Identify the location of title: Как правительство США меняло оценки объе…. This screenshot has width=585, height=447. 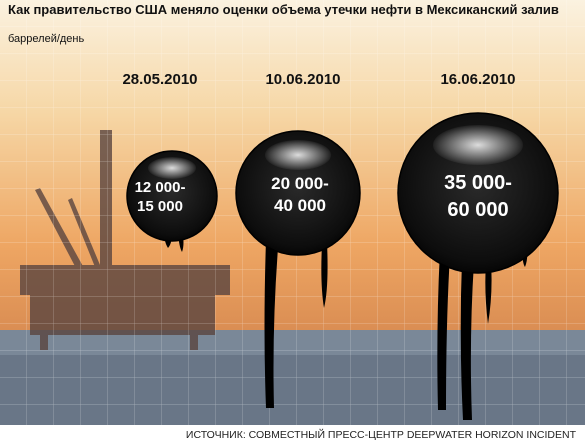
(283, 9).